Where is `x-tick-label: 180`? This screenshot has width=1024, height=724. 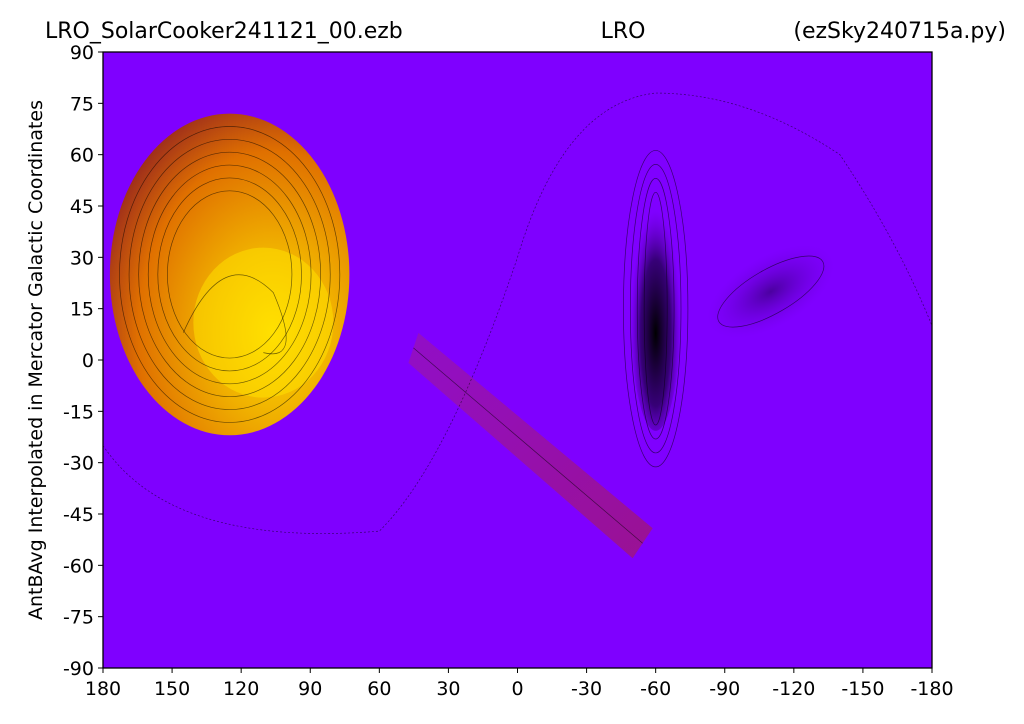
x-tick-label: 180 is located at coordinates (103, 689).